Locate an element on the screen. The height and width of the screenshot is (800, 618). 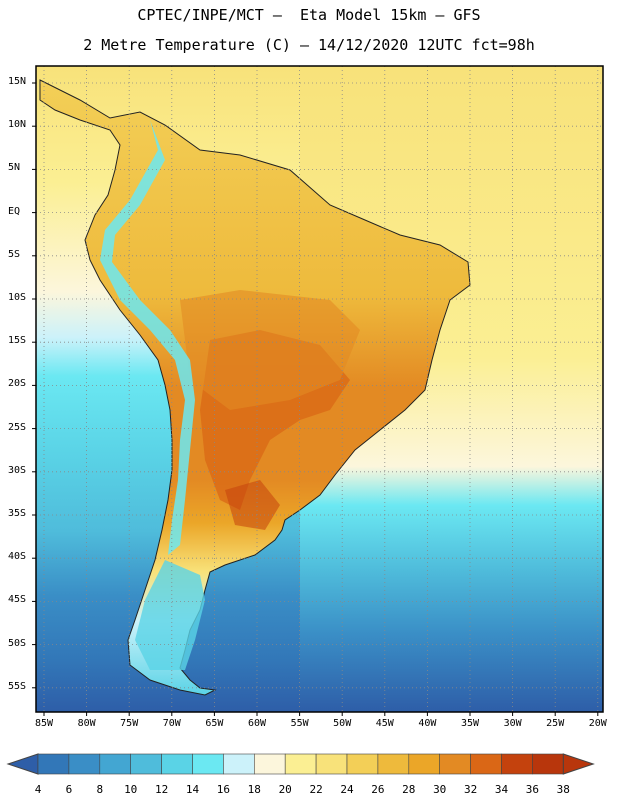
colorbar-label: 38 is located at coordinates (563, 789).